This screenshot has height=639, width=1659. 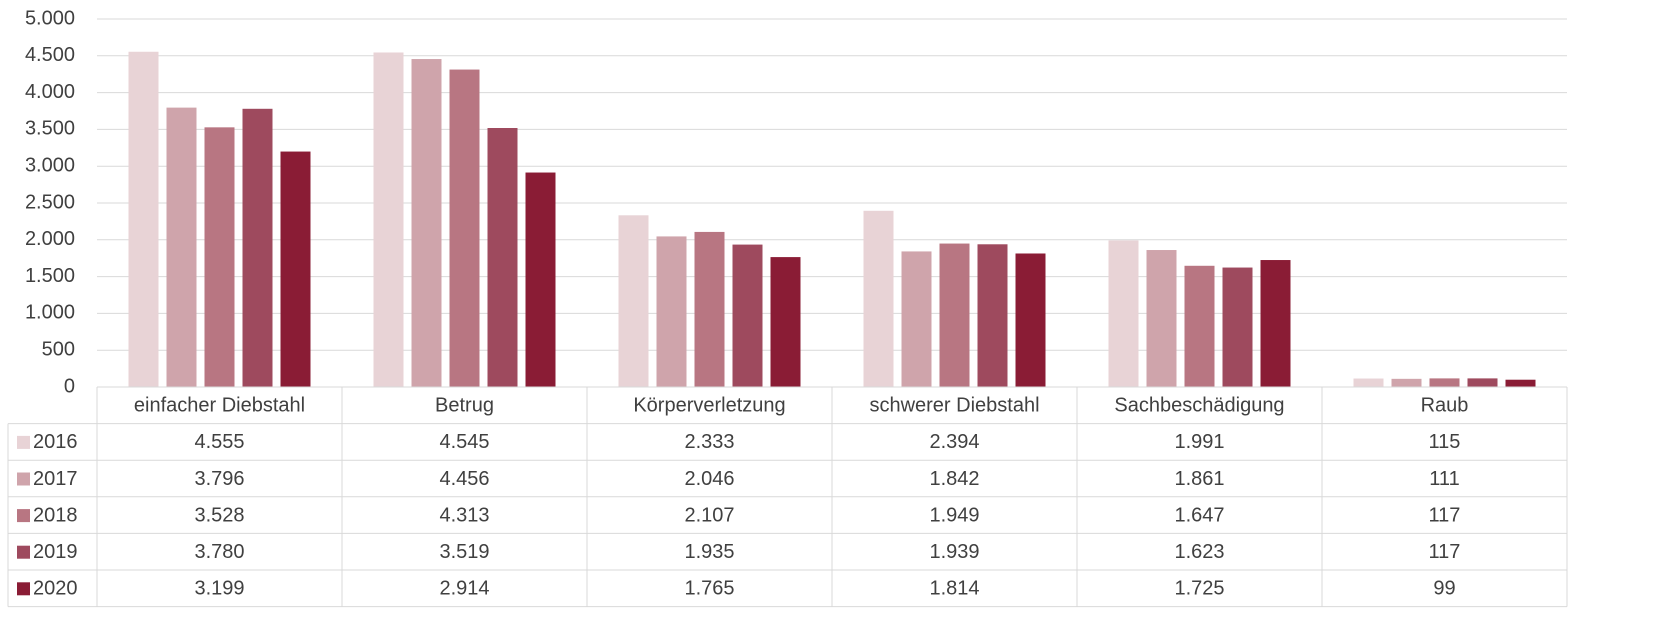 What do you see at coordinates (50, 18) in the screenshot?
I see `y-tick-label: 5.000` at bounding box center [50, 18].